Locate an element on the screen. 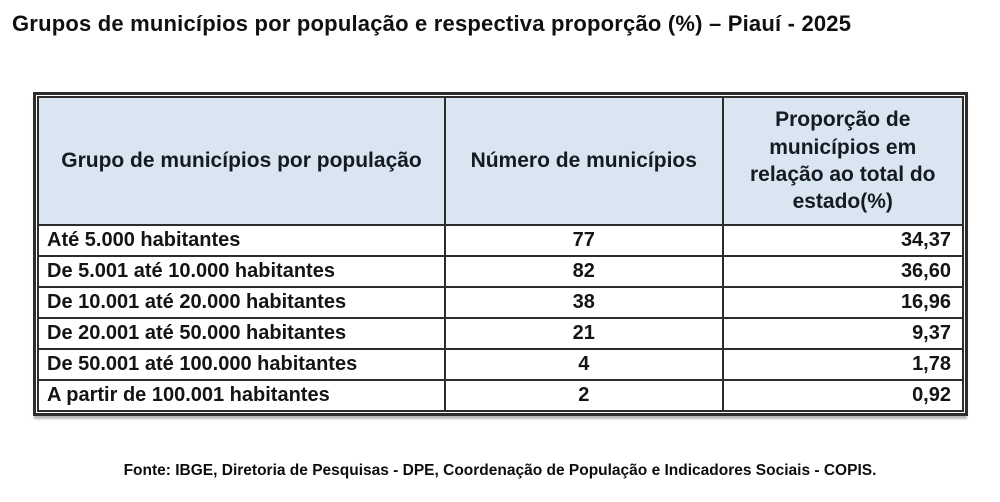  column-header-group: Grupo de municípios por população is located at coordinates (241, 161).